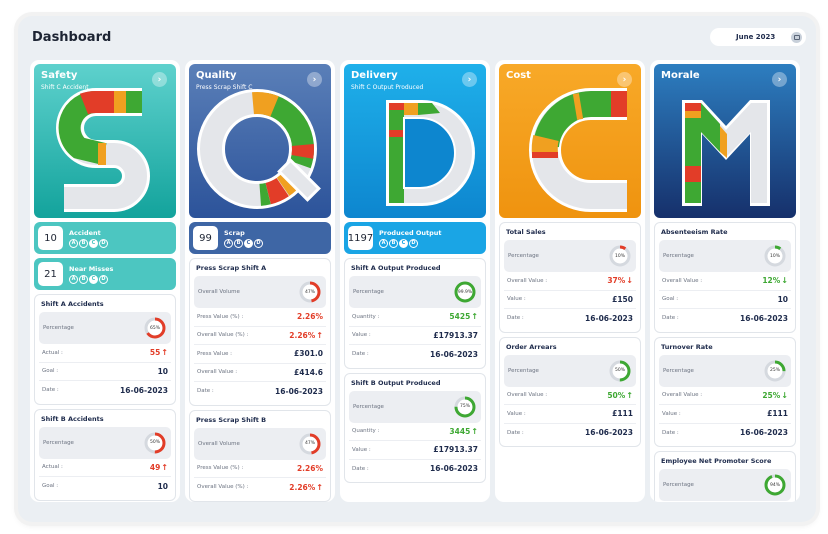 This screenshot has width=828, height=534. What do you see at coordinates (465, 407) in the screenshot?
I see `donut-chart: 75%` at bounding box center [465, 407].